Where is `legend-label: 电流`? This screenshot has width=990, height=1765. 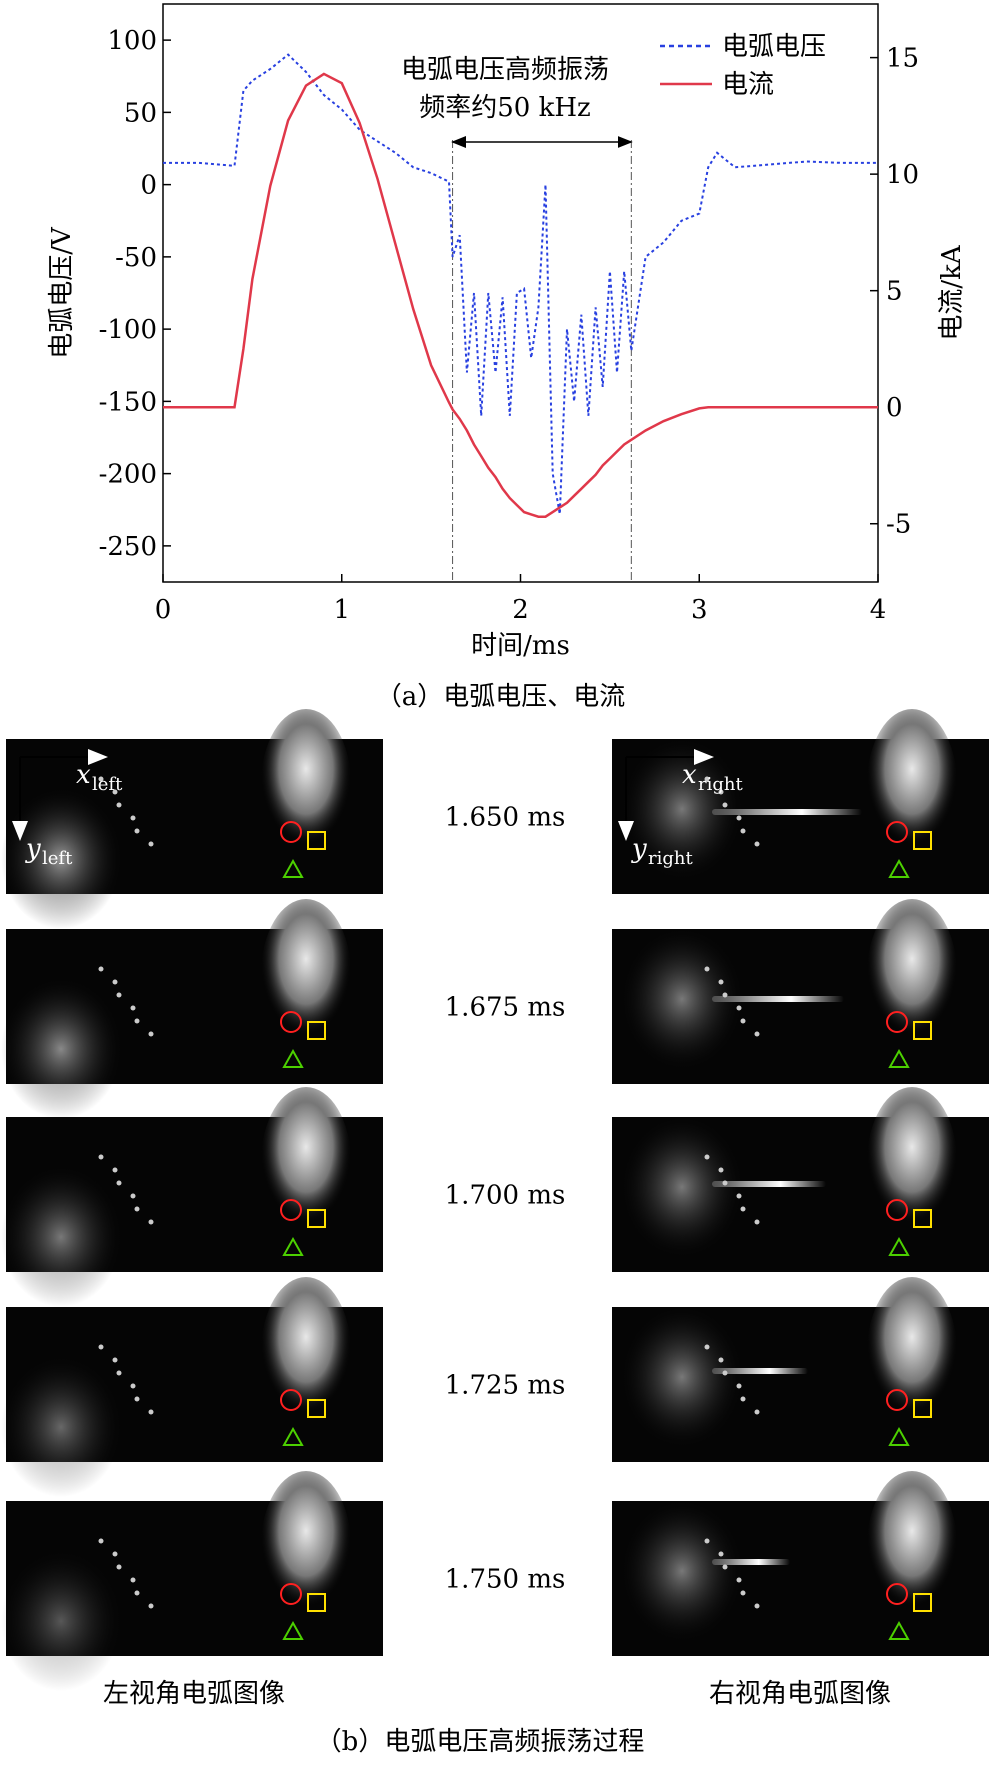 legend-label: 电流 is located at coordinates (748, 85).